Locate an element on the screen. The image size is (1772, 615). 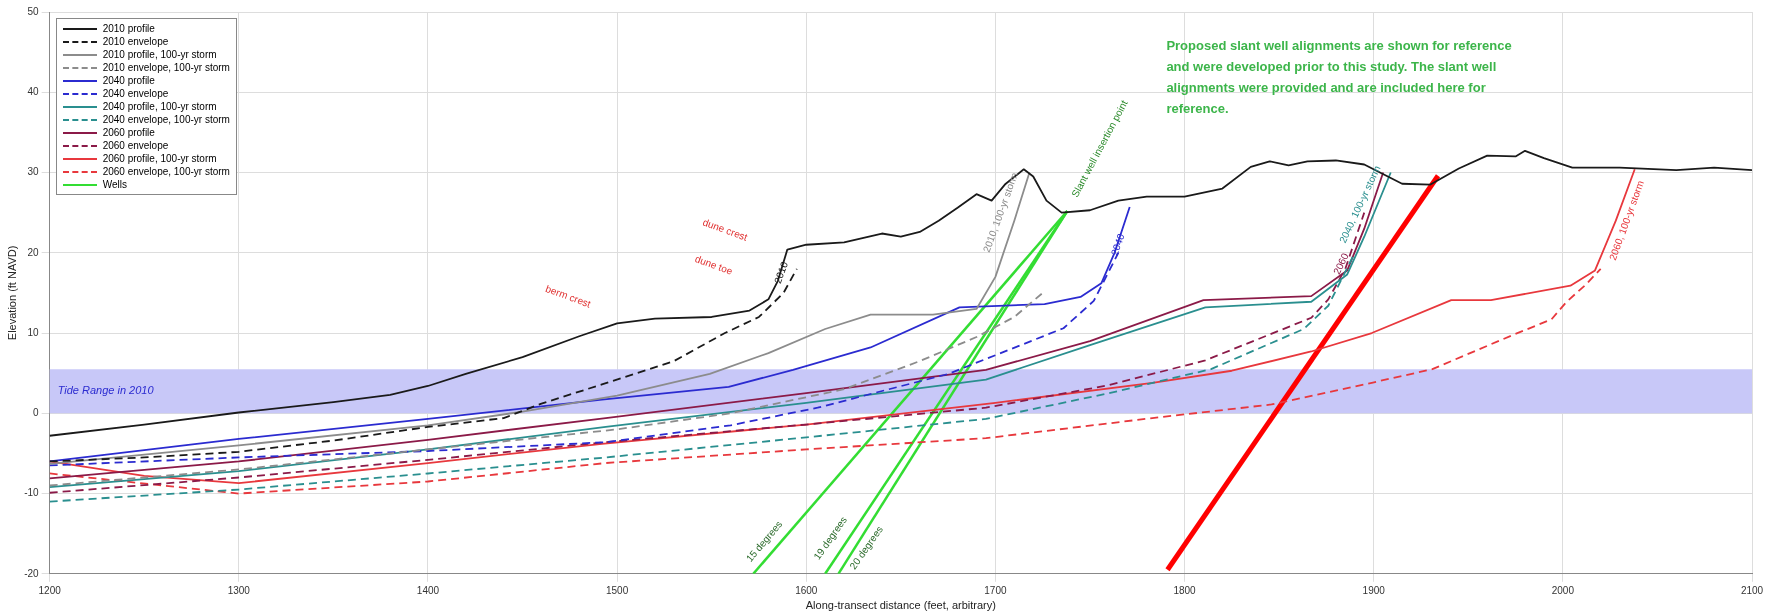
legend-label: 2060 profile is located at coordinates (128, 132).